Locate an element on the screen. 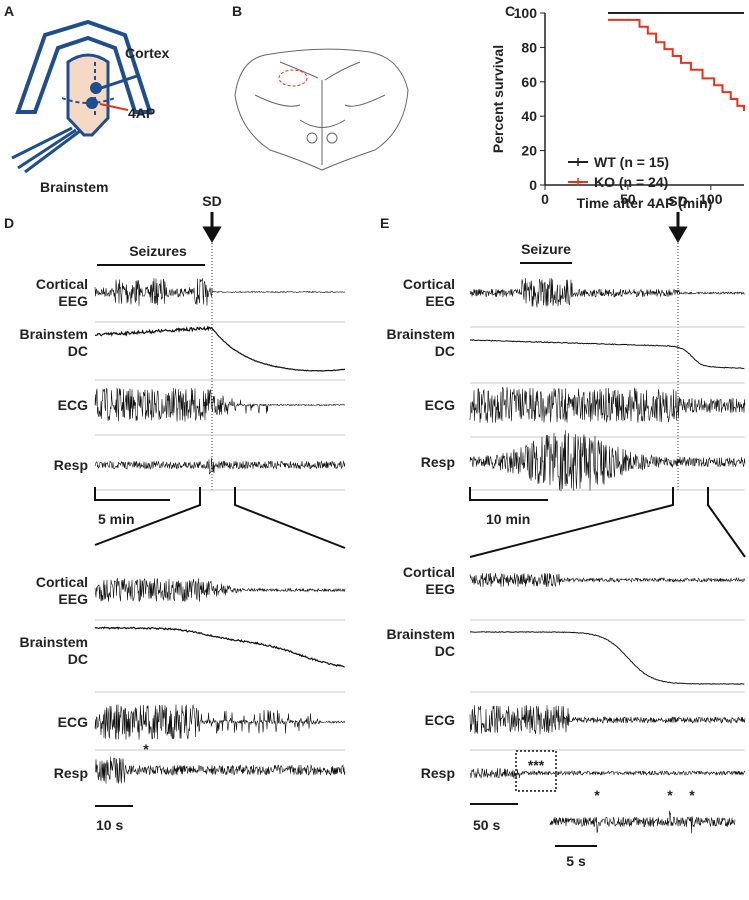  region-label: Brainstem is located at coordinates (74, 187).